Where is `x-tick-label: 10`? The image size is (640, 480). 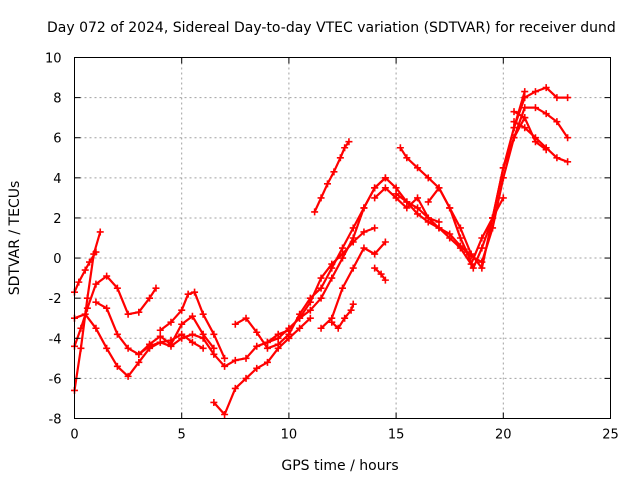
x-tick-label: 10 is located at coordinates (289, 435).